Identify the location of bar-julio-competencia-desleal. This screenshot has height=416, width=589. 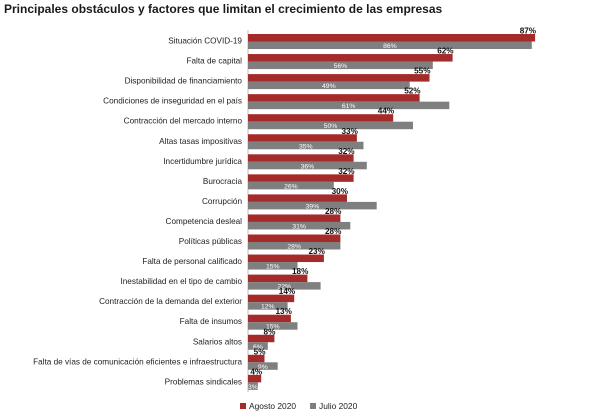
(299, 225).